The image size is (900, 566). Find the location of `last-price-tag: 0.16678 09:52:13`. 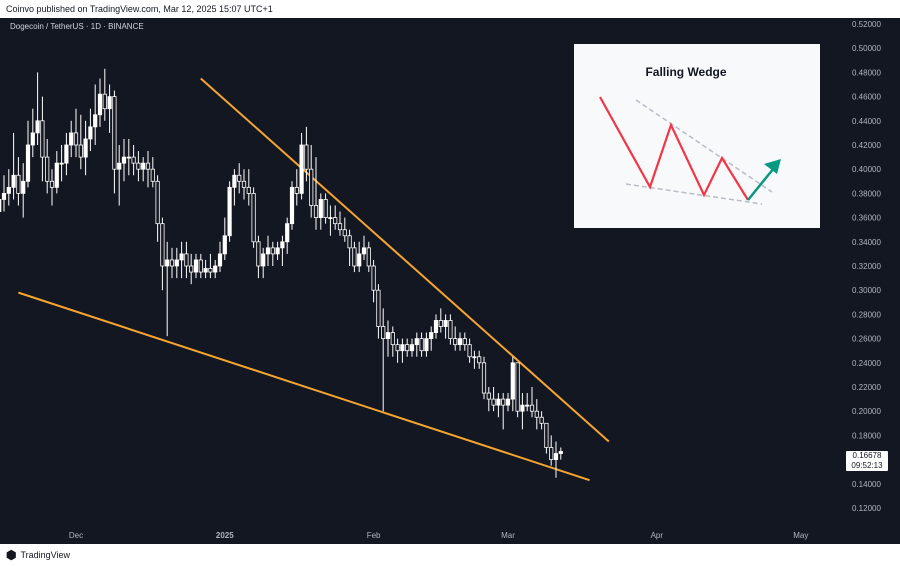

last-price-tag: 0.16678 09:52:13 is located at coordinates (867, 461).